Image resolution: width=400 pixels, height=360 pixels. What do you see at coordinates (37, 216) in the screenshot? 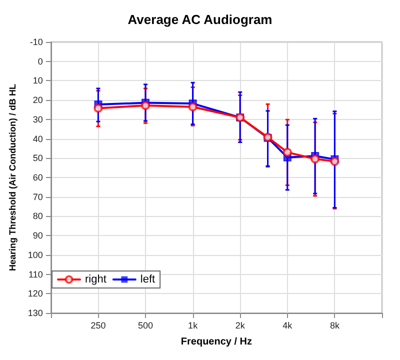
I see `y-tick-label: 80` at bounding box center [37, 216].